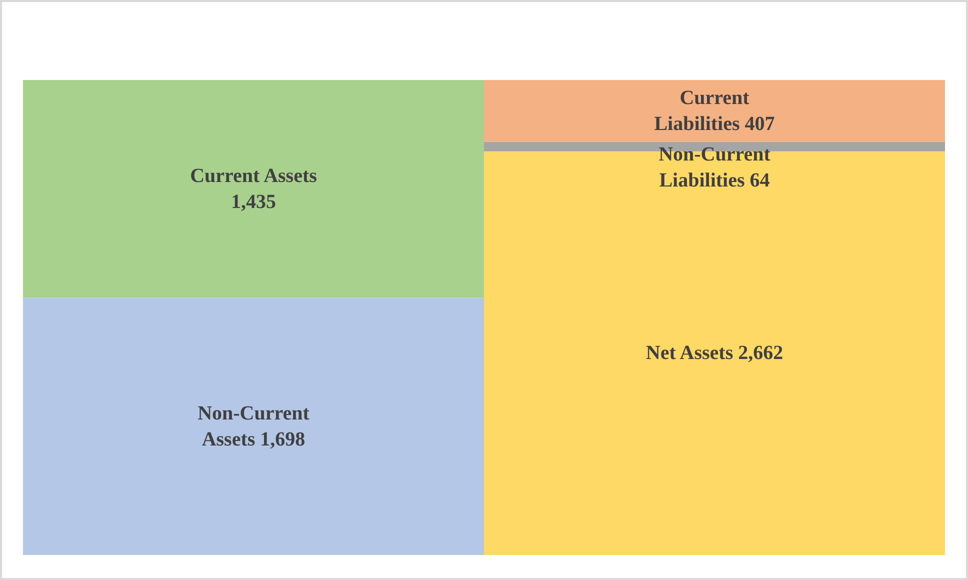 The height and width of the screenshot is (580, 968). What do you see at coordinates (714, 168) in the screenshot?
I see `text: Non-Current Liabilities 64` at bounding box center [714, 168].